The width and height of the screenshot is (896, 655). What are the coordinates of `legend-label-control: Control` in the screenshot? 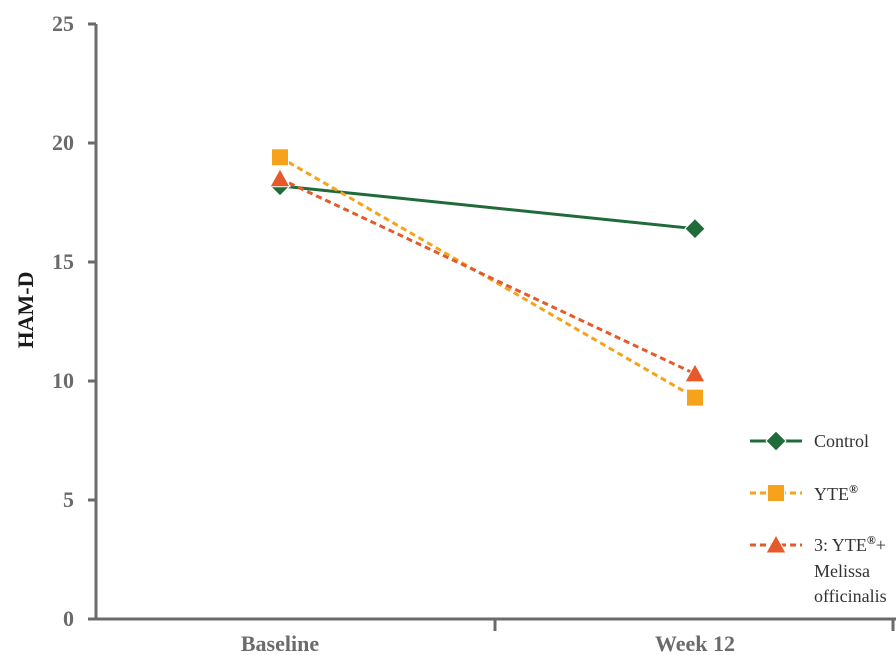 It's located at (841, 441).